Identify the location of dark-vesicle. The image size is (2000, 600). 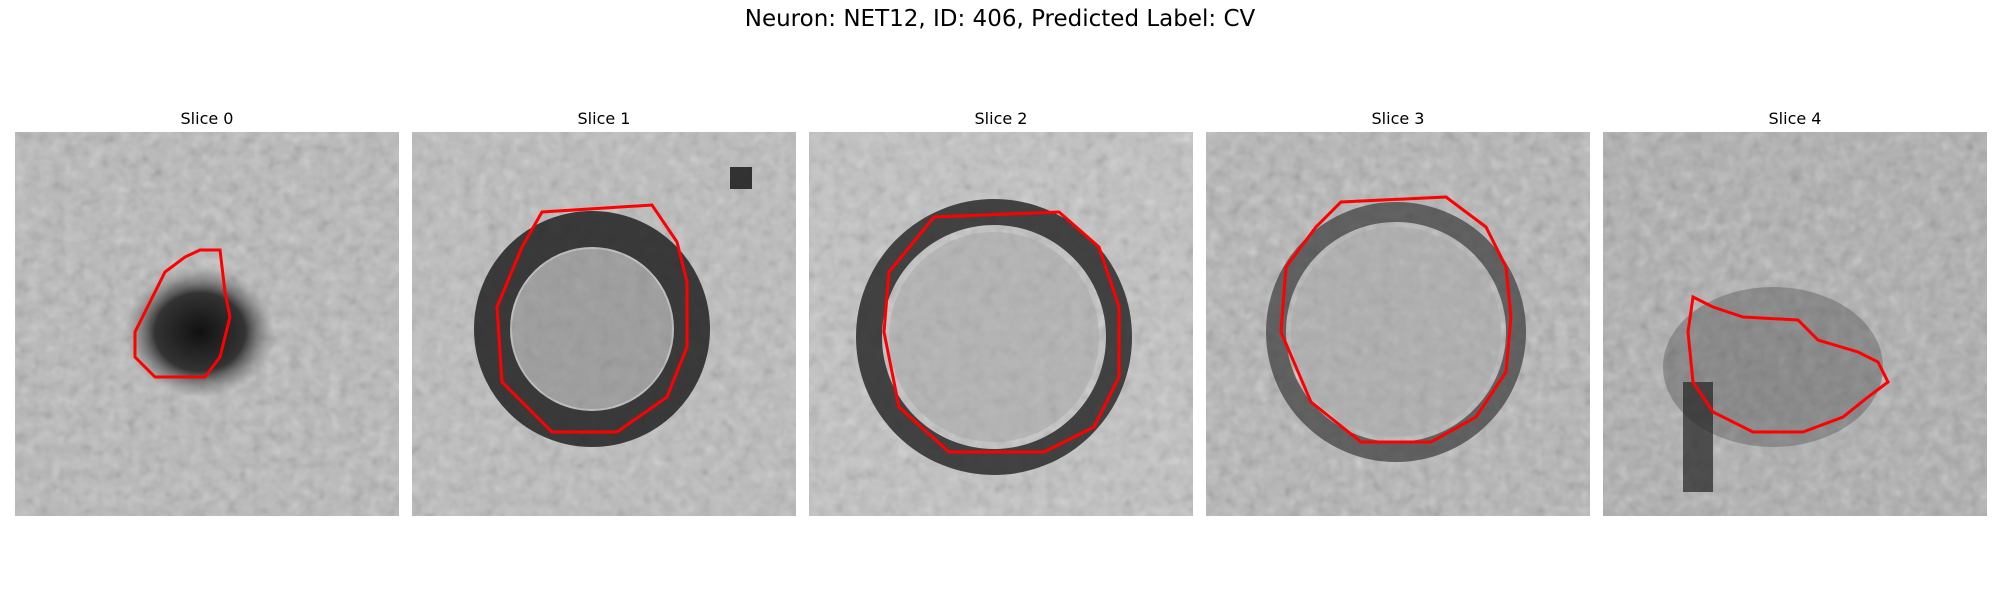
(200, 332).